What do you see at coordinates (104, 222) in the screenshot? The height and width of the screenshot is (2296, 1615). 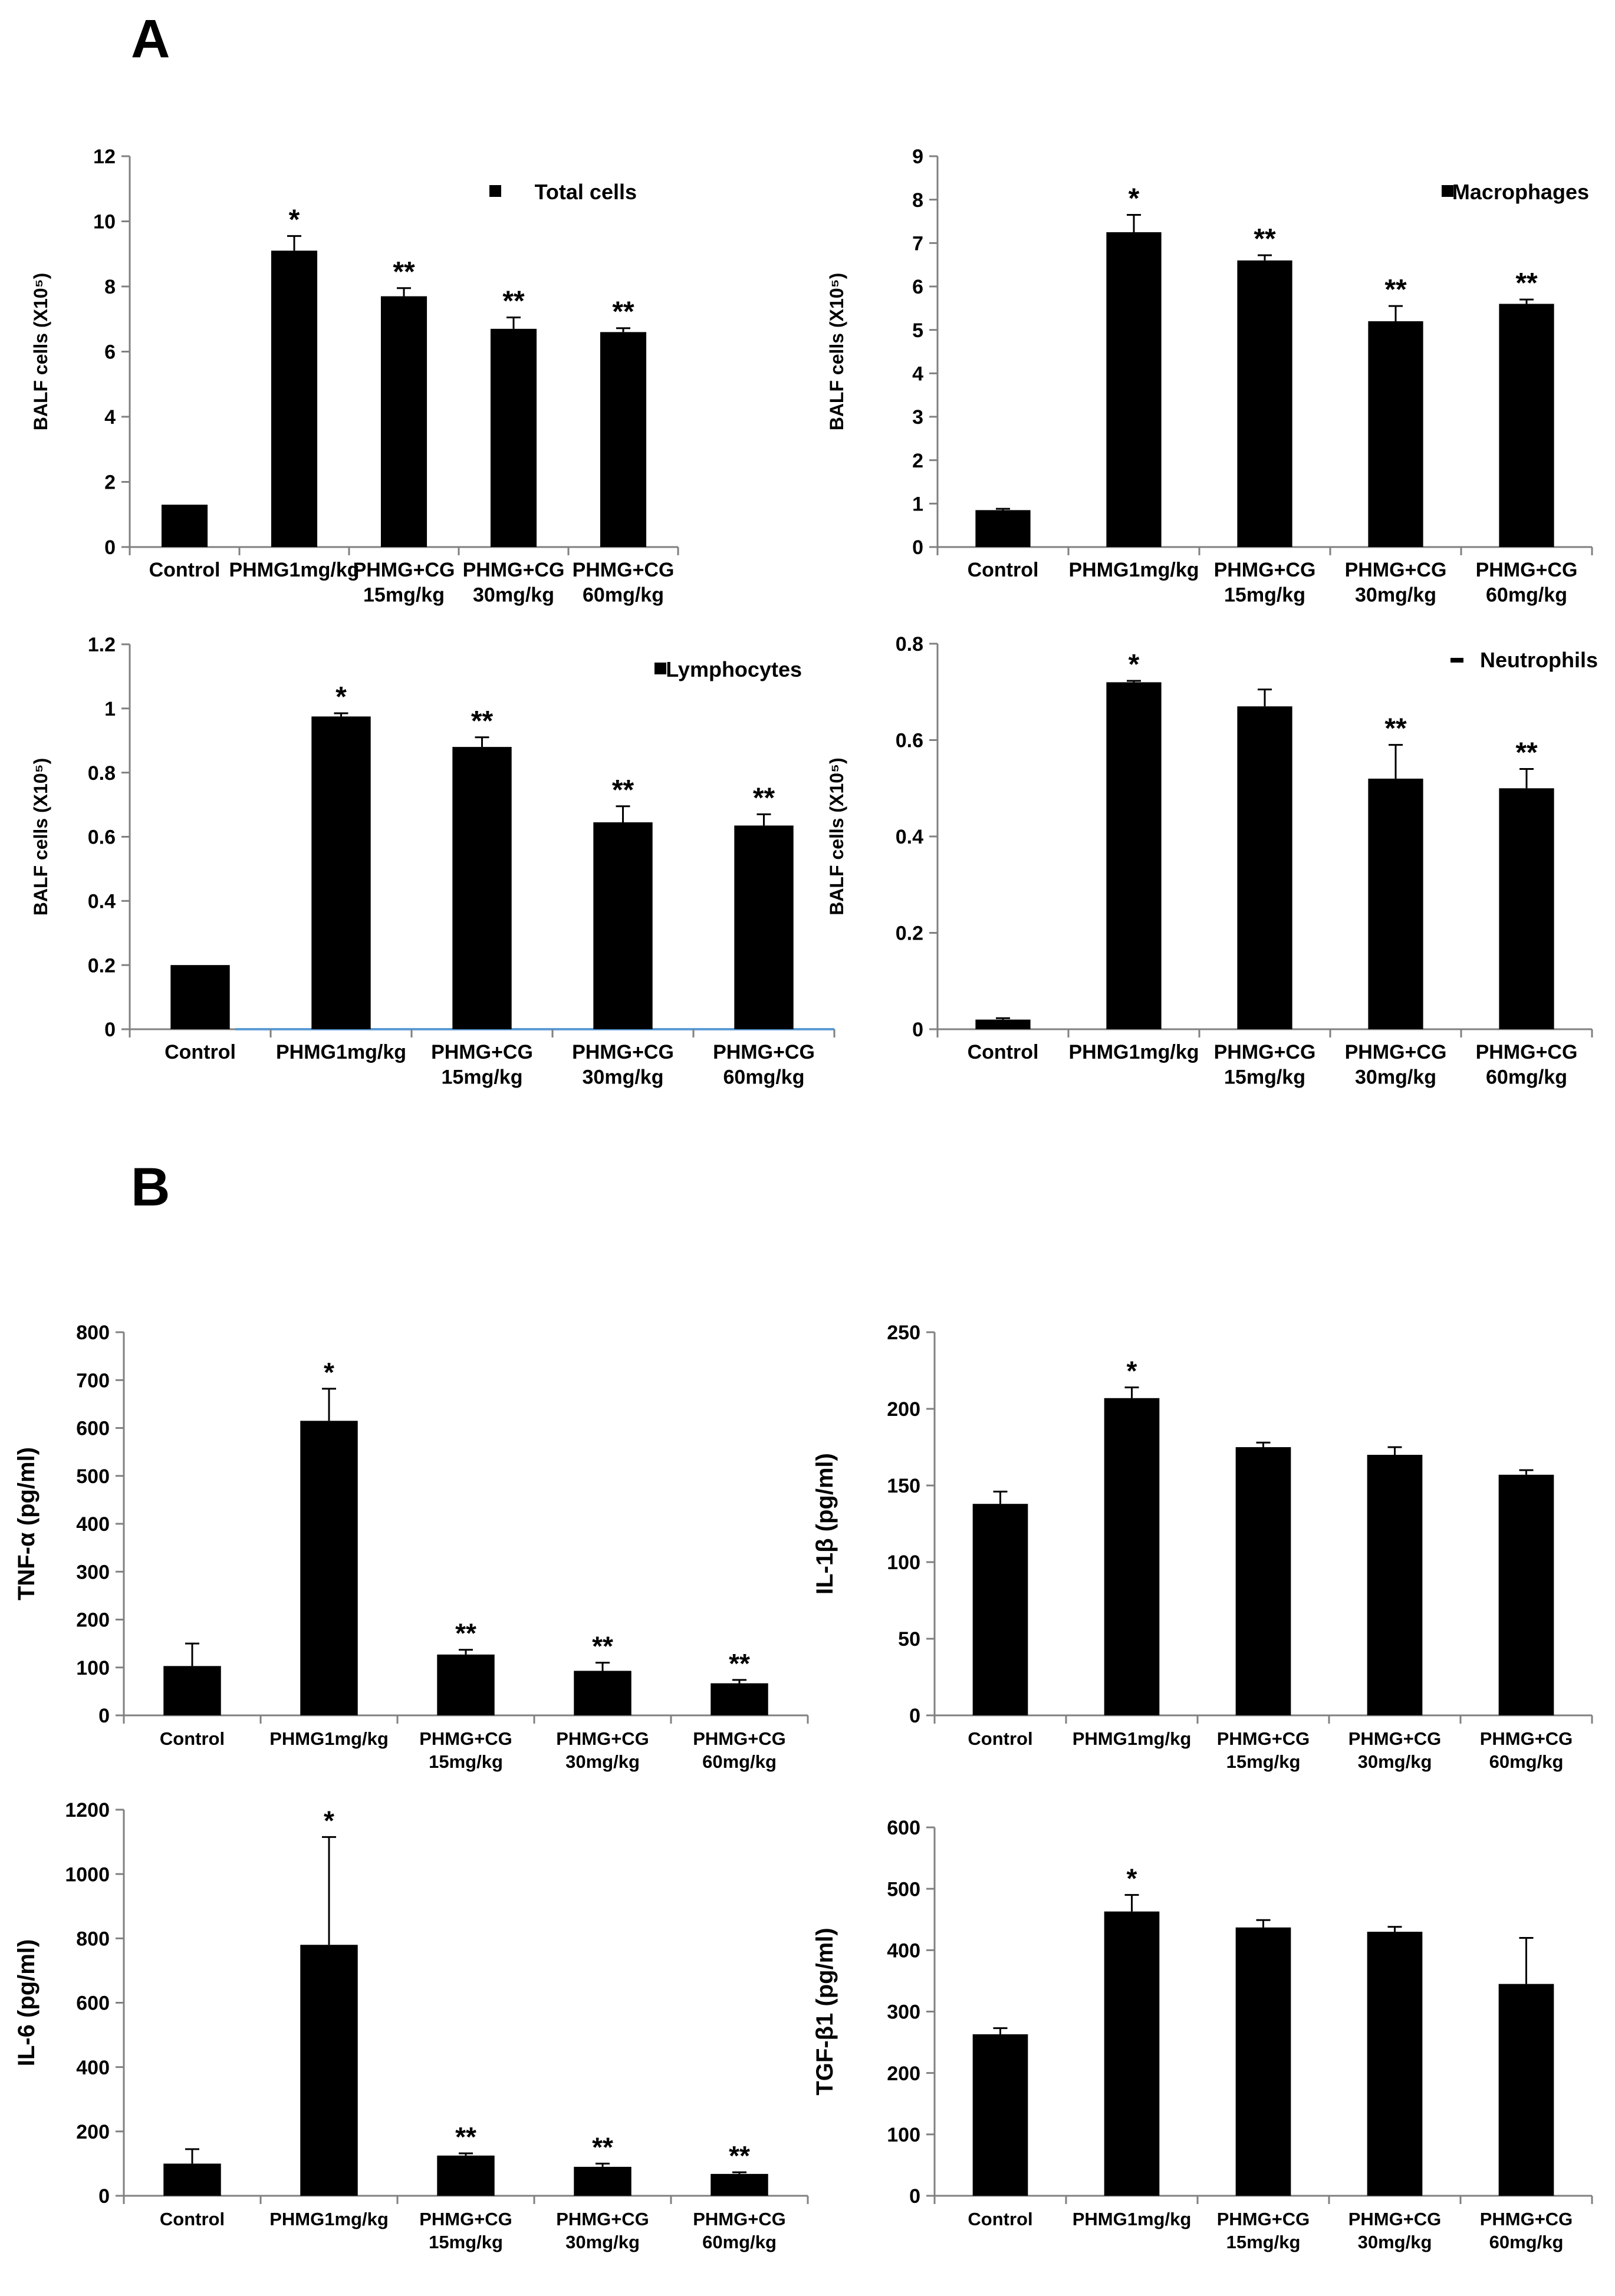 I see `total-cells-y-tick-label: 10` at bounding box center [104, 222].